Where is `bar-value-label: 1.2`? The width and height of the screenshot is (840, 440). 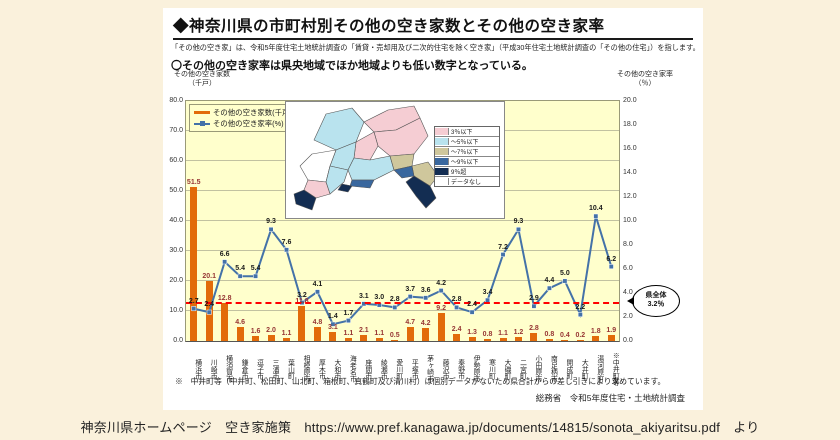 bar-value-label: 1.2 is located at coordinates (518, 333).